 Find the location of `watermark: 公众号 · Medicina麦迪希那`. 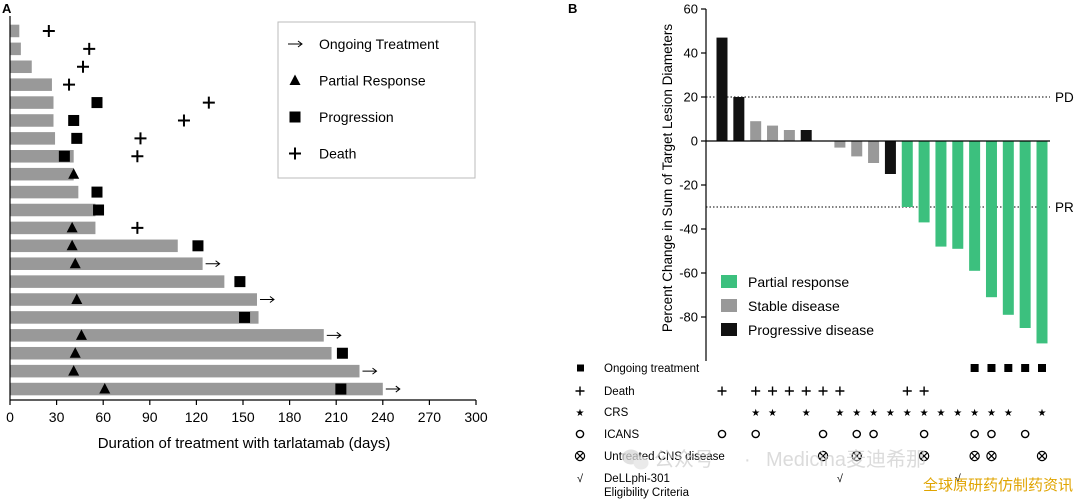

watermark: 公众号 · Medicina麦迪希那 is located at coordinates (774, 459).